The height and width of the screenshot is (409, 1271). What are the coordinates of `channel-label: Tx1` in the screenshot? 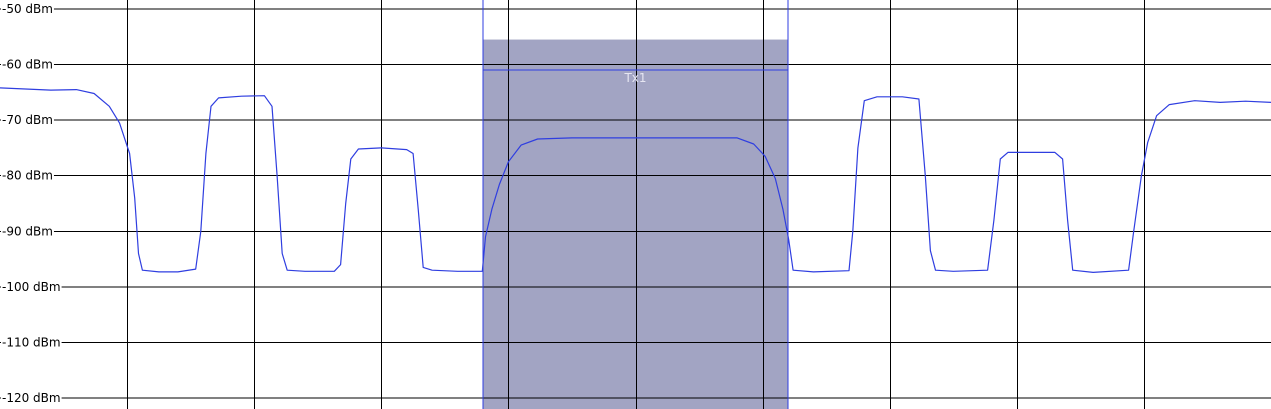 It's located at (634, 78).